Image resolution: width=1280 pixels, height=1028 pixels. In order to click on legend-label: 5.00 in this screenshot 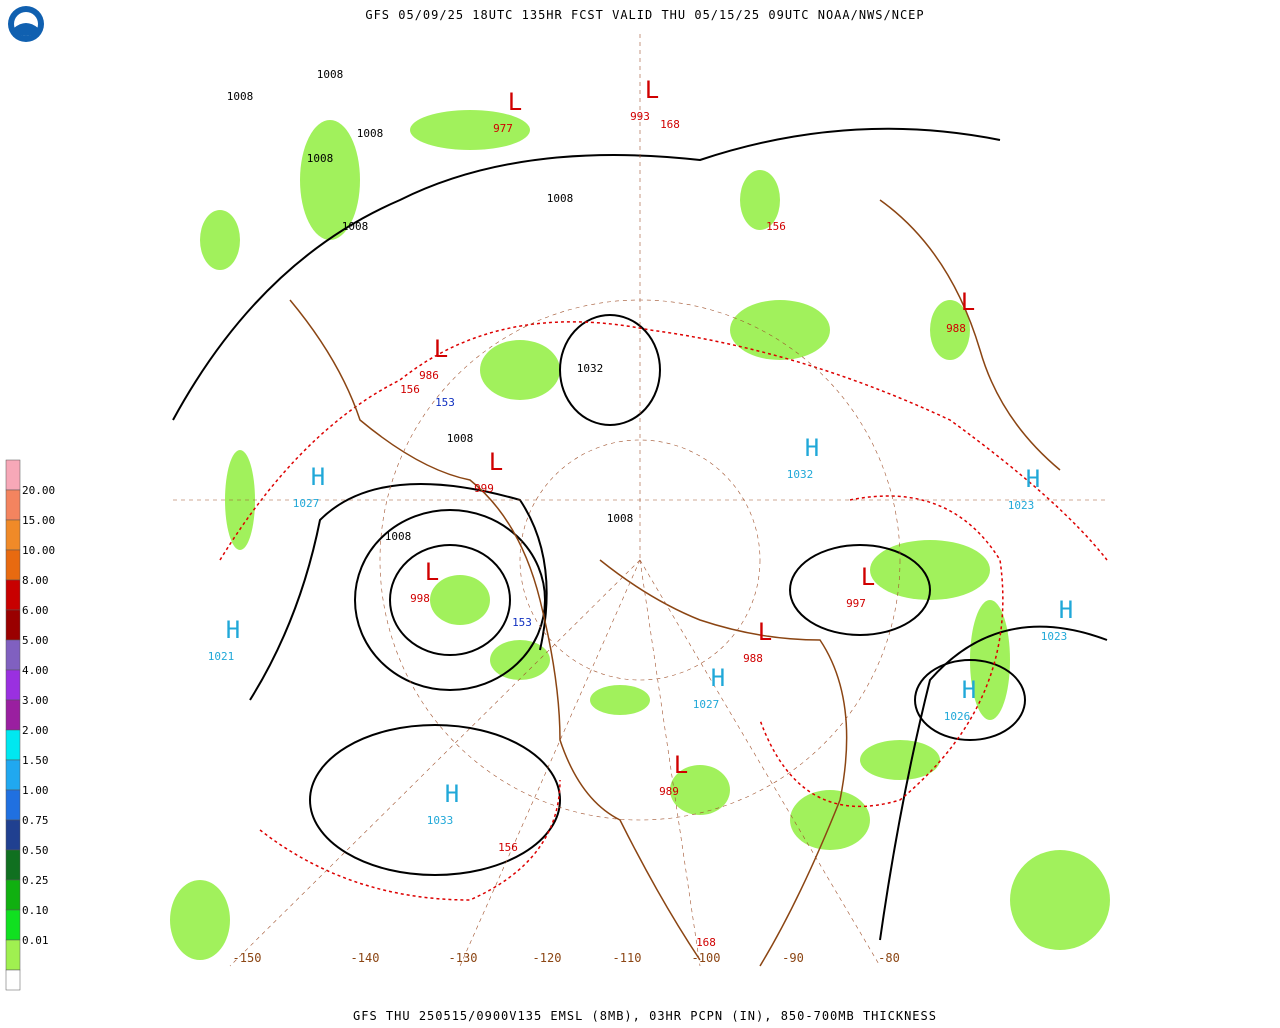, I will do `click(35, 640)`.